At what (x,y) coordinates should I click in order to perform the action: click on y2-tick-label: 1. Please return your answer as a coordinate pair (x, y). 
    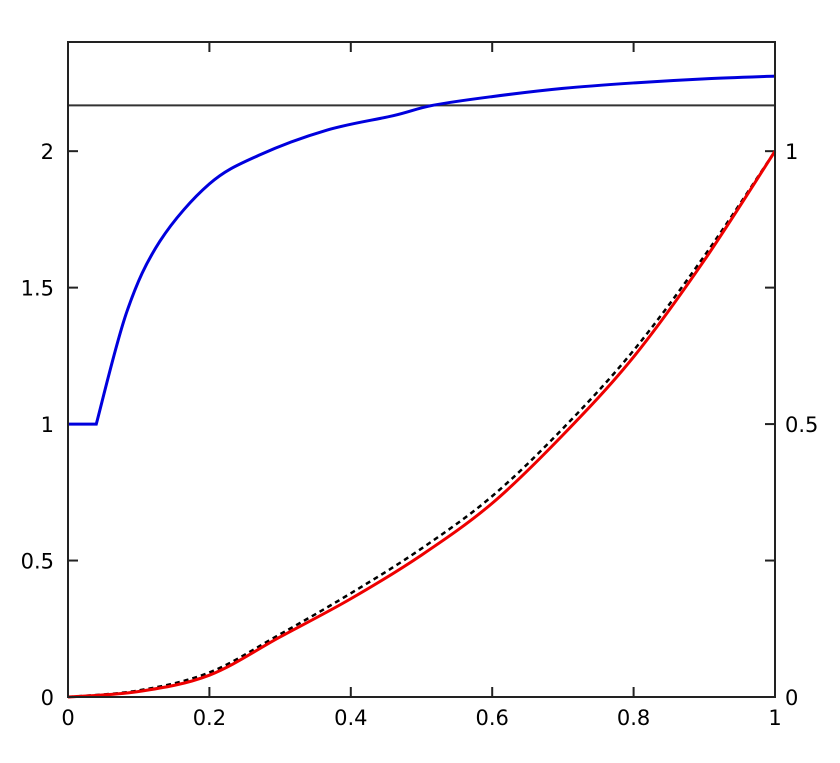
    Looking at the image, I should click on (791, 152).